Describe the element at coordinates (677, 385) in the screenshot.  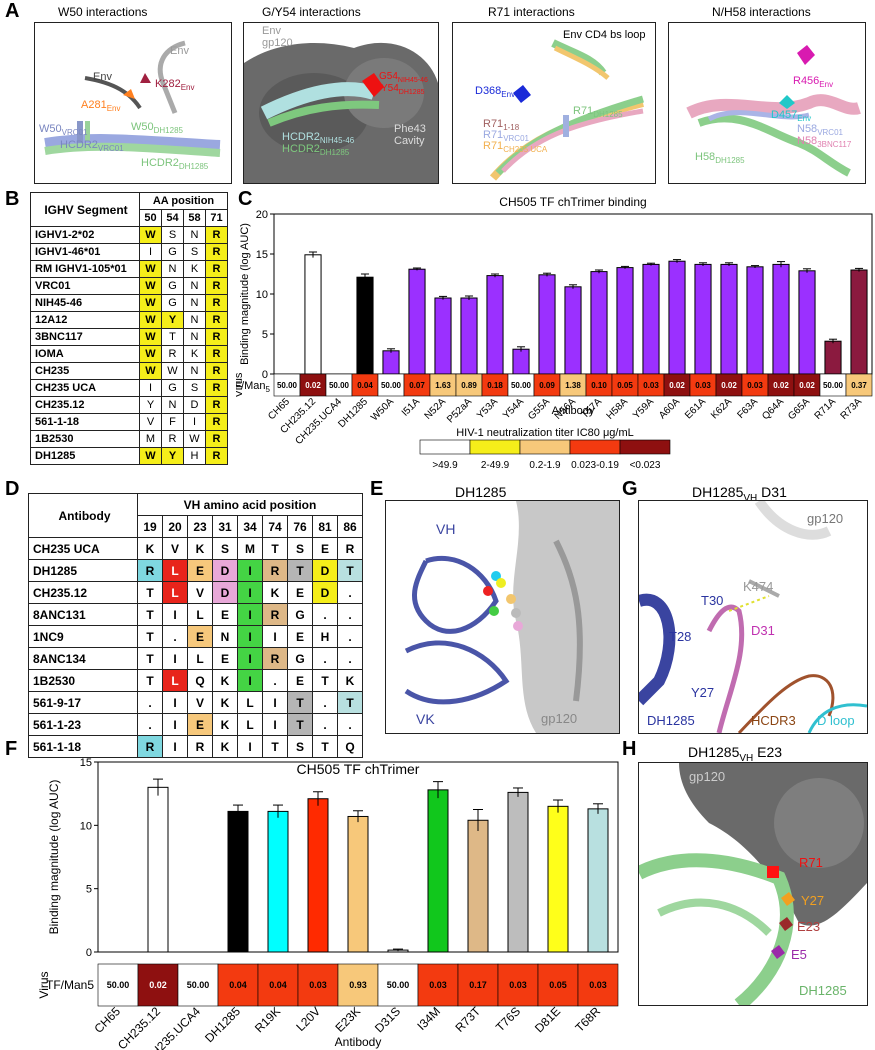
I see `ic80-value: 0.02` at that location.